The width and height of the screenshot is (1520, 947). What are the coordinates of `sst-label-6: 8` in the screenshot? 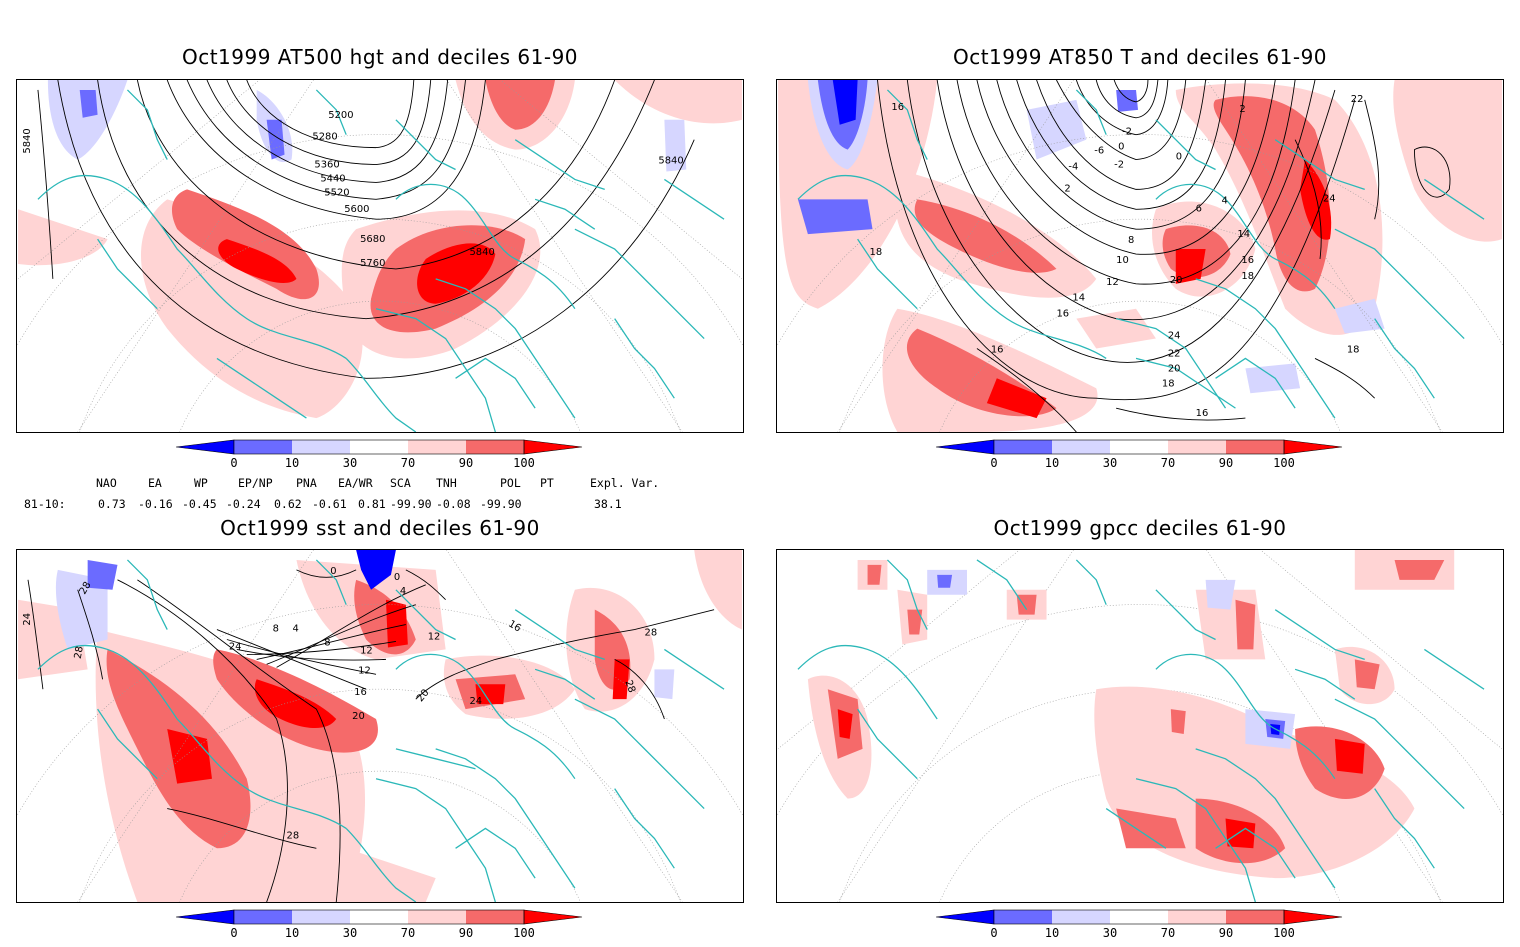 It's located at (276, 629).